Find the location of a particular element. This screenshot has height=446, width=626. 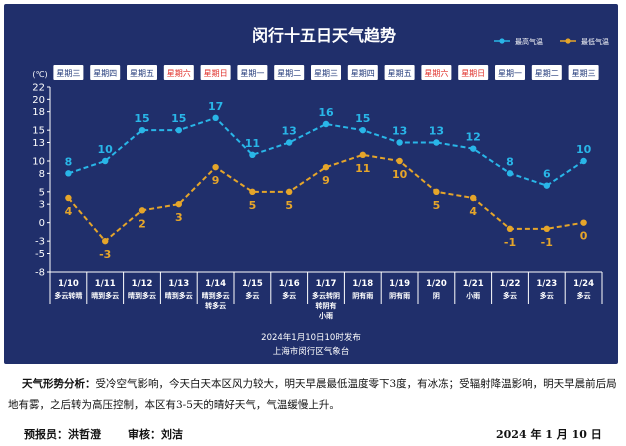

footer: 预报员：洪哲澄 审核：刘洁 2024 年 1 月 10 日 is located at coordinates (313, 434).